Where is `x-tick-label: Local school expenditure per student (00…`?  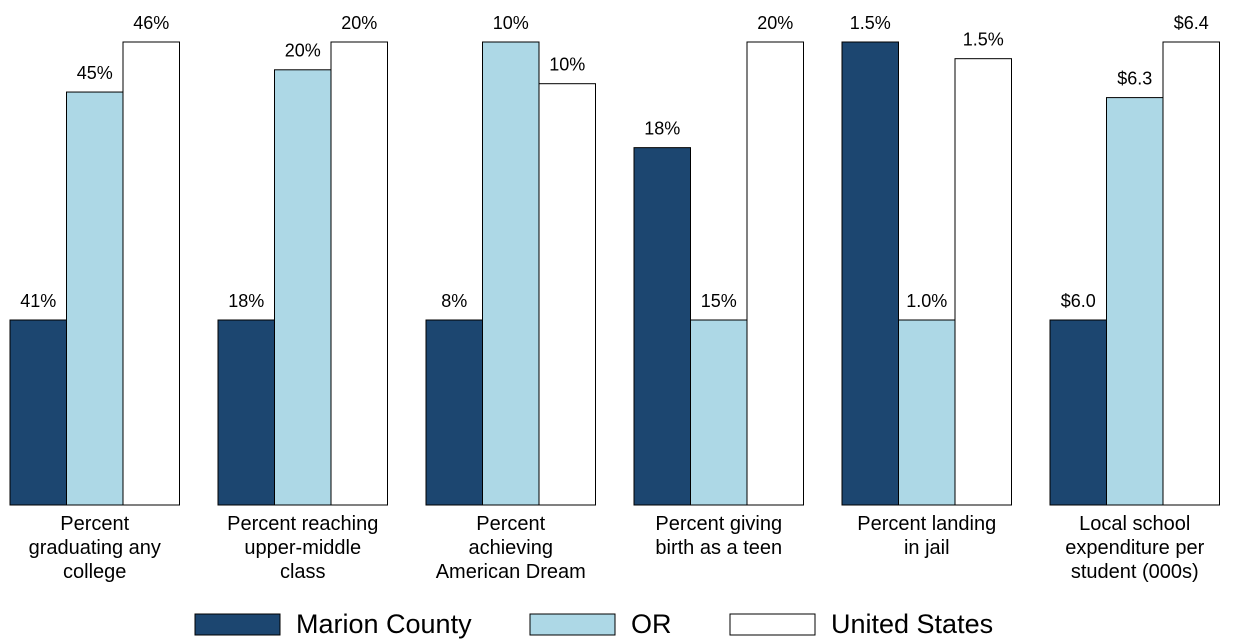
x-tick-label: Local school expenditure per student (00… is located at coordinates (1135, 548).